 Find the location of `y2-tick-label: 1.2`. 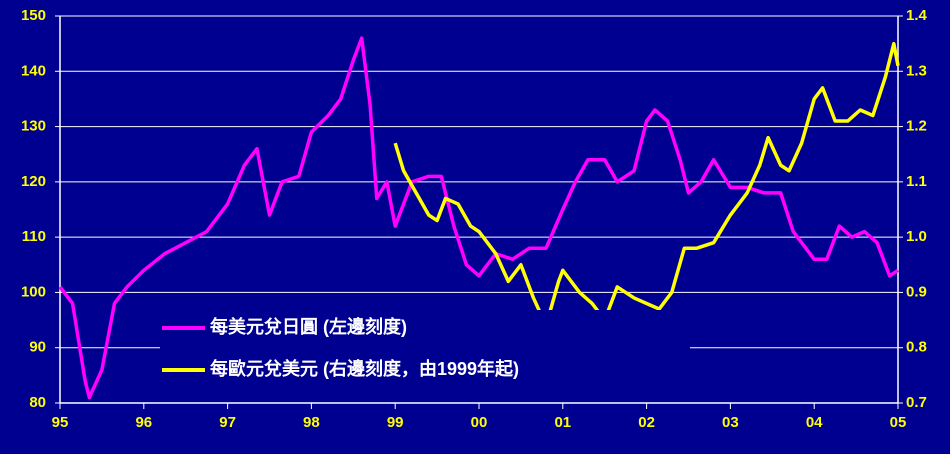

y2-tick-label: 1.2 is located at coordinates (916, 126).